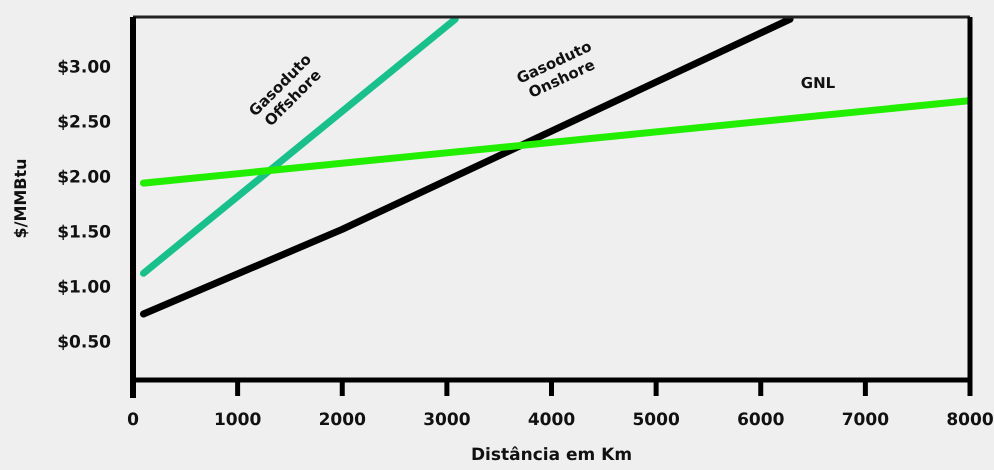 The image size is (994, 470). Describe the element at coordinates (342, 420) in the screenshot. I see `x-tick-label: 2000` at that location.